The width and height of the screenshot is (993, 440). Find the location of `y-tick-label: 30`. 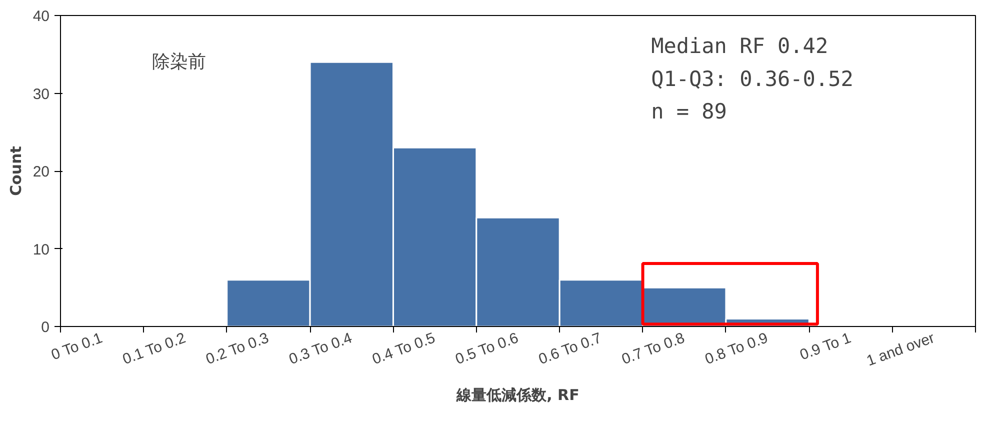

y-tick-label: 30 is located at coordinates (41, 94).